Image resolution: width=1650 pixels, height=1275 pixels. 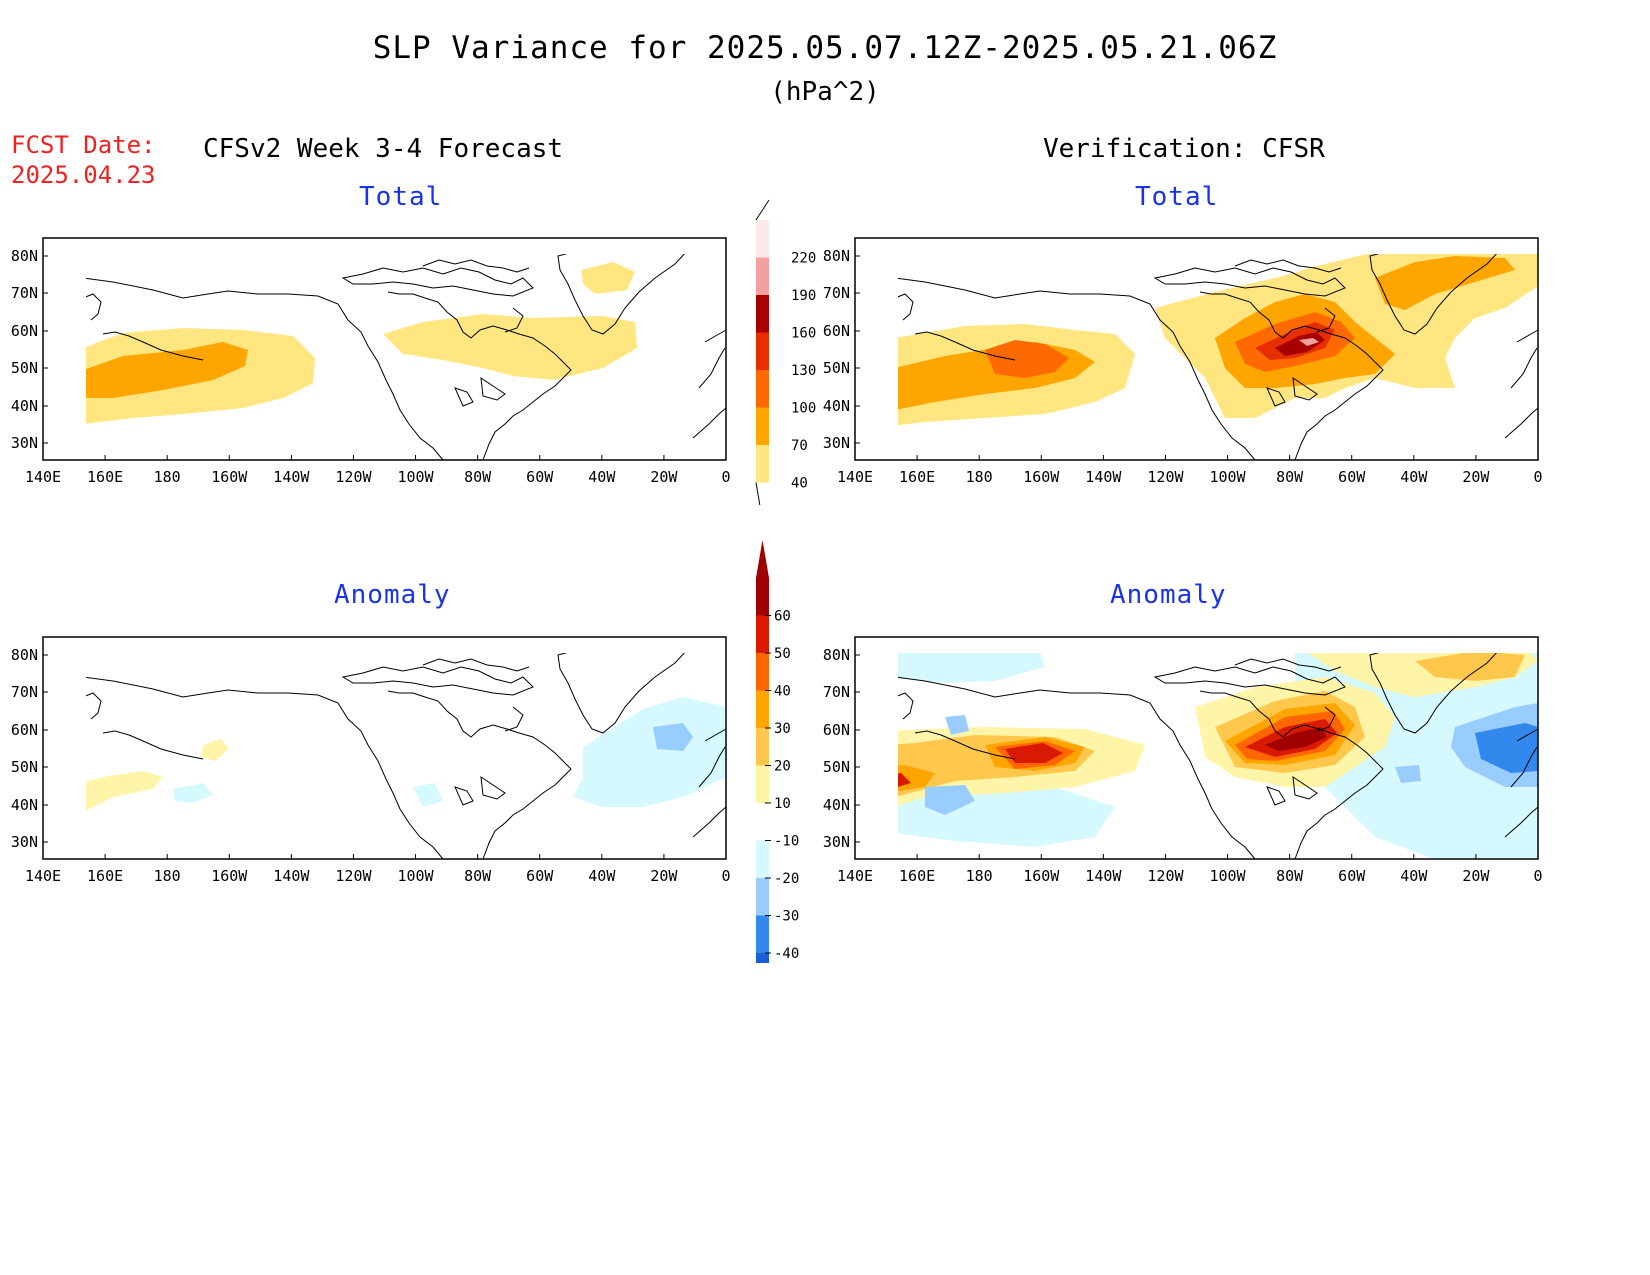 I want to click on colorbar-level-label: 50, so click(x=782, y=654).